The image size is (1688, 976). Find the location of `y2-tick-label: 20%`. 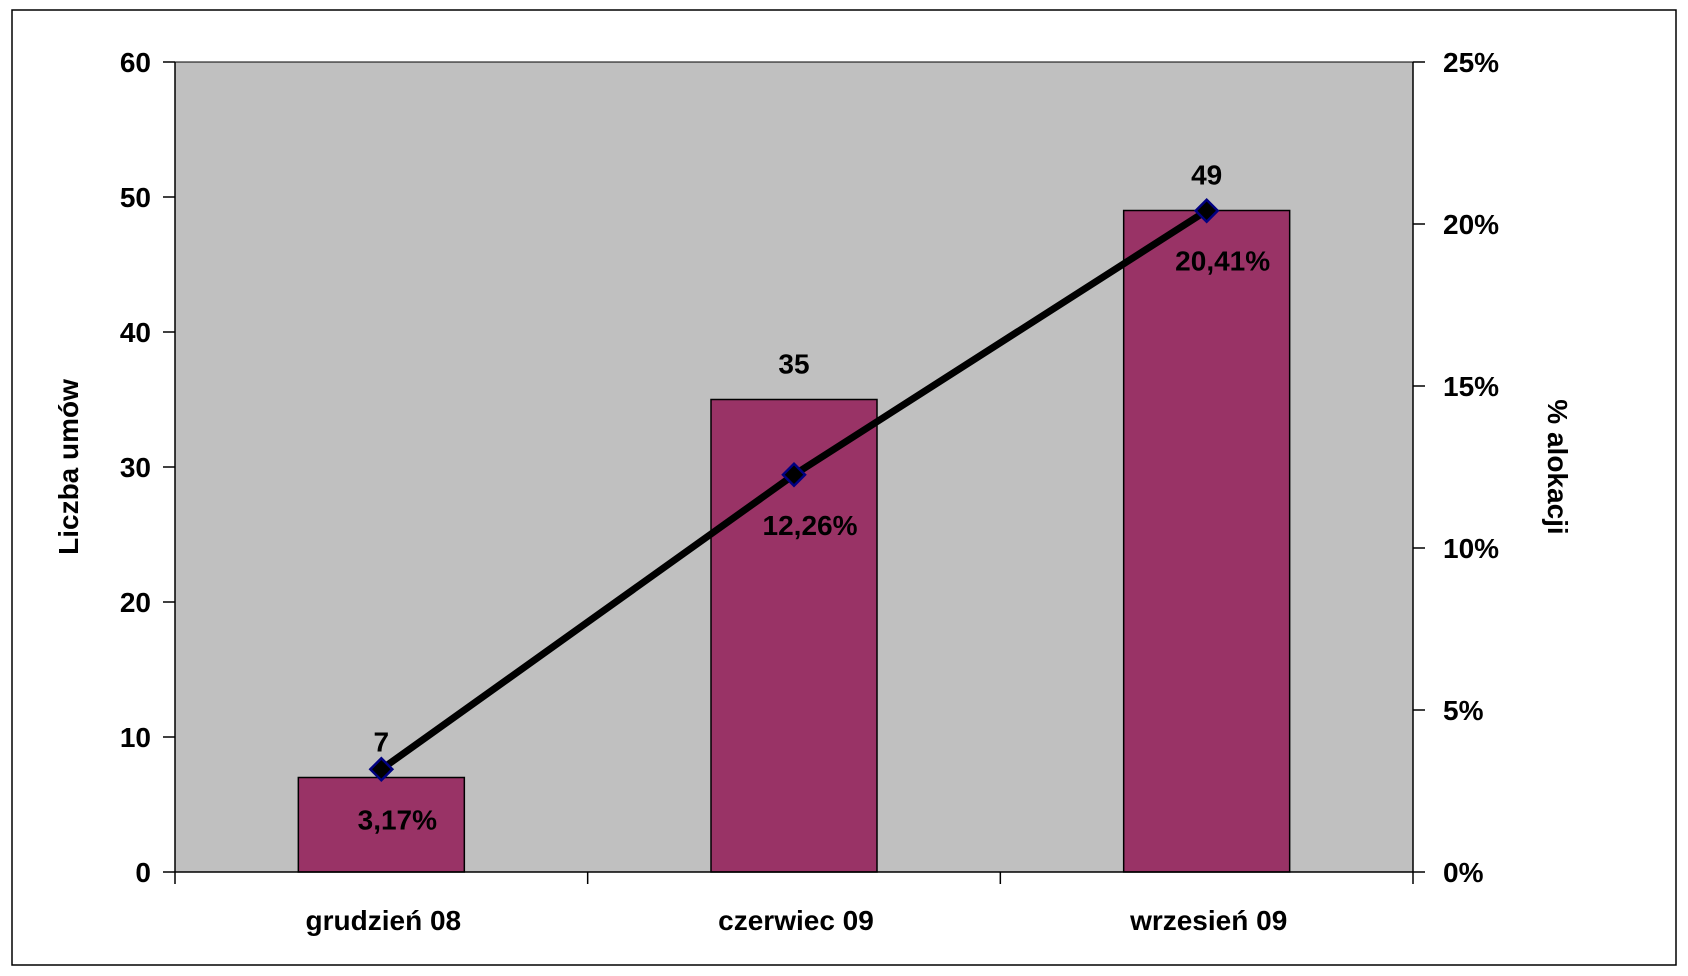

y2-tick-label: 20% is located at coordinates (1471, 224).